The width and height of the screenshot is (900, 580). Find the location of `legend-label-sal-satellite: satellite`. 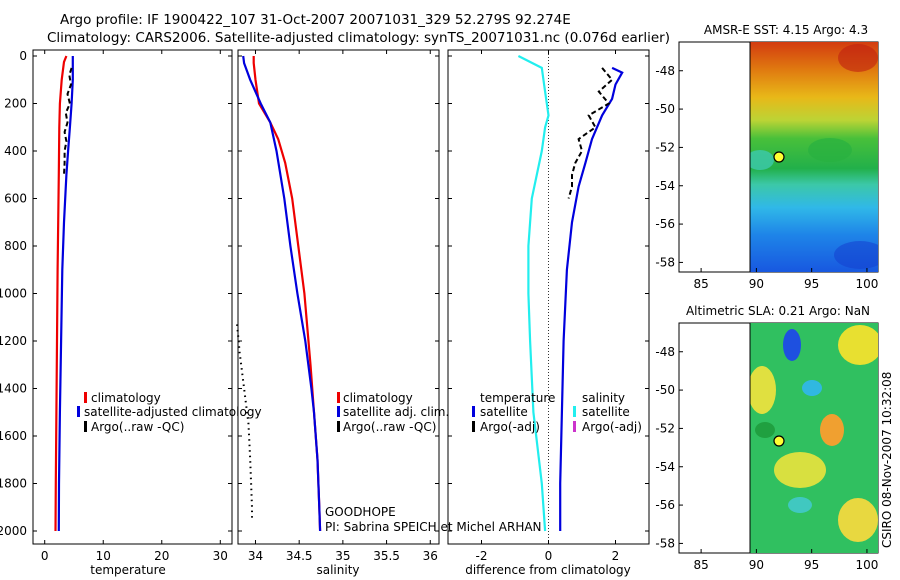

legend-label-sal-satellite: satellite is located at coordinates (606, 412).